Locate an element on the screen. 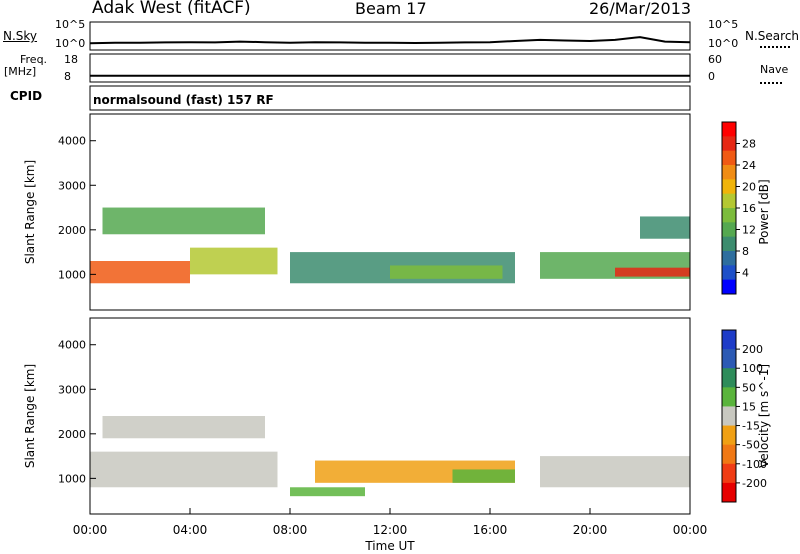 The height and width of the screenshot is (554, 800). power-colorbar-label: Power [dB] is located at coordinates (764, 211).